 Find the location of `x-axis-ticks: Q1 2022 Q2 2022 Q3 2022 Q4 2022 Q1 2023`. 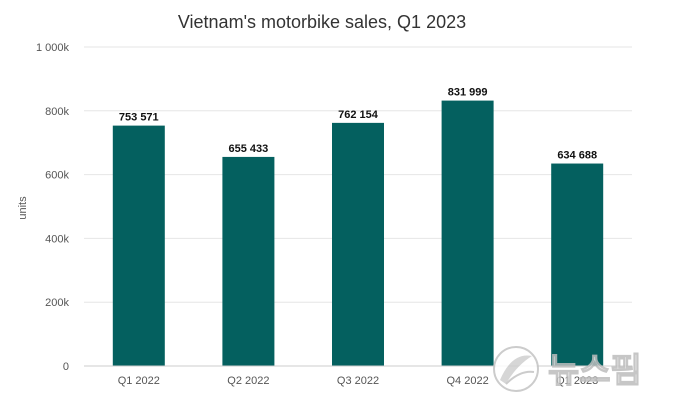

x-axis-ticks: Q1 2022 Q2 2022 Q3 2022 Q4 2022 Q1 2023 is located at coordinates (358, 381).